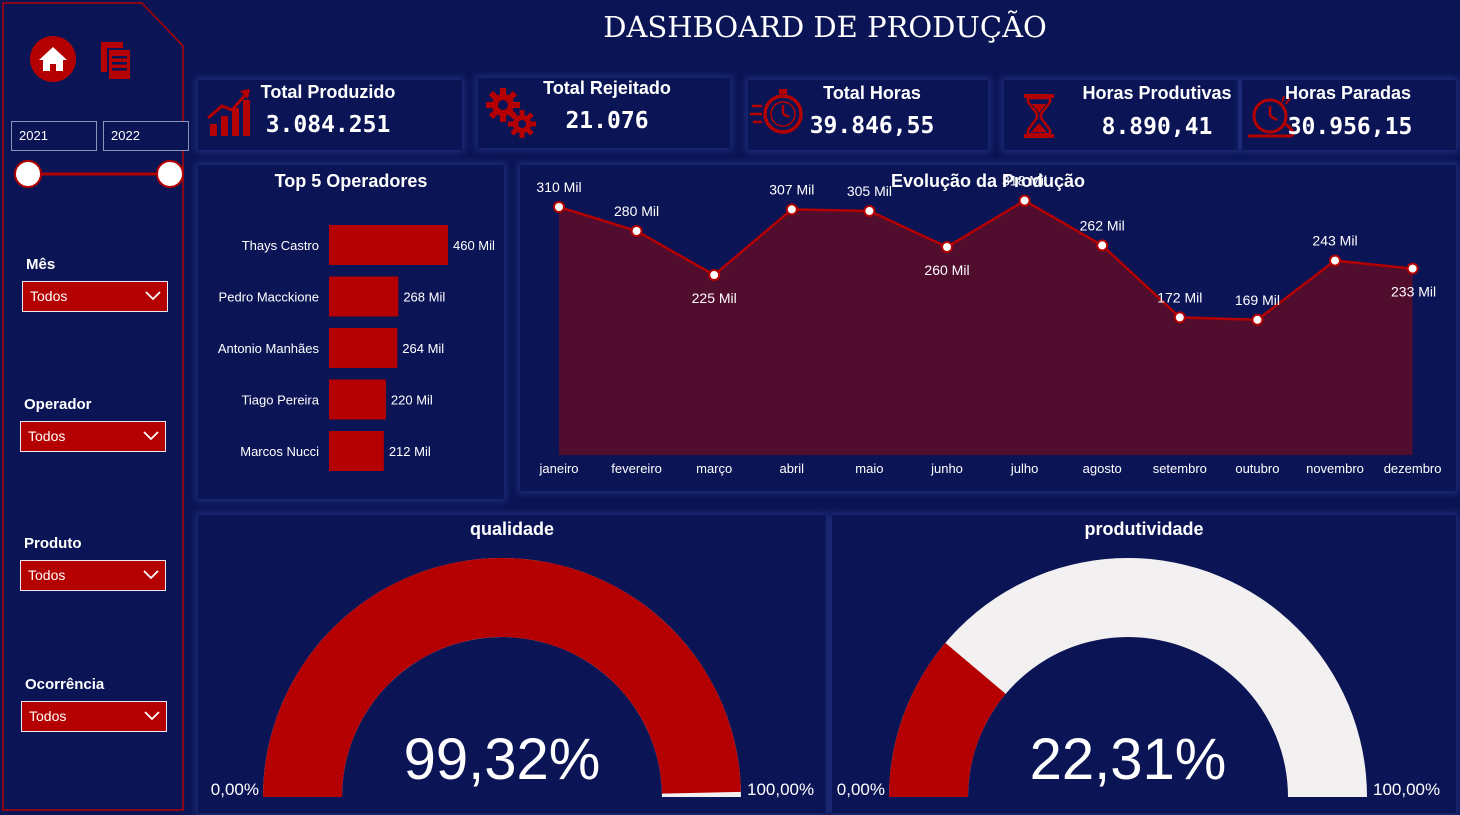 Image resolution: width=1460 pixels, height=815 pixels. Describe the element at coordinates (869, 468) in the screenshot. I see `x-tick-label: maio` at that location.